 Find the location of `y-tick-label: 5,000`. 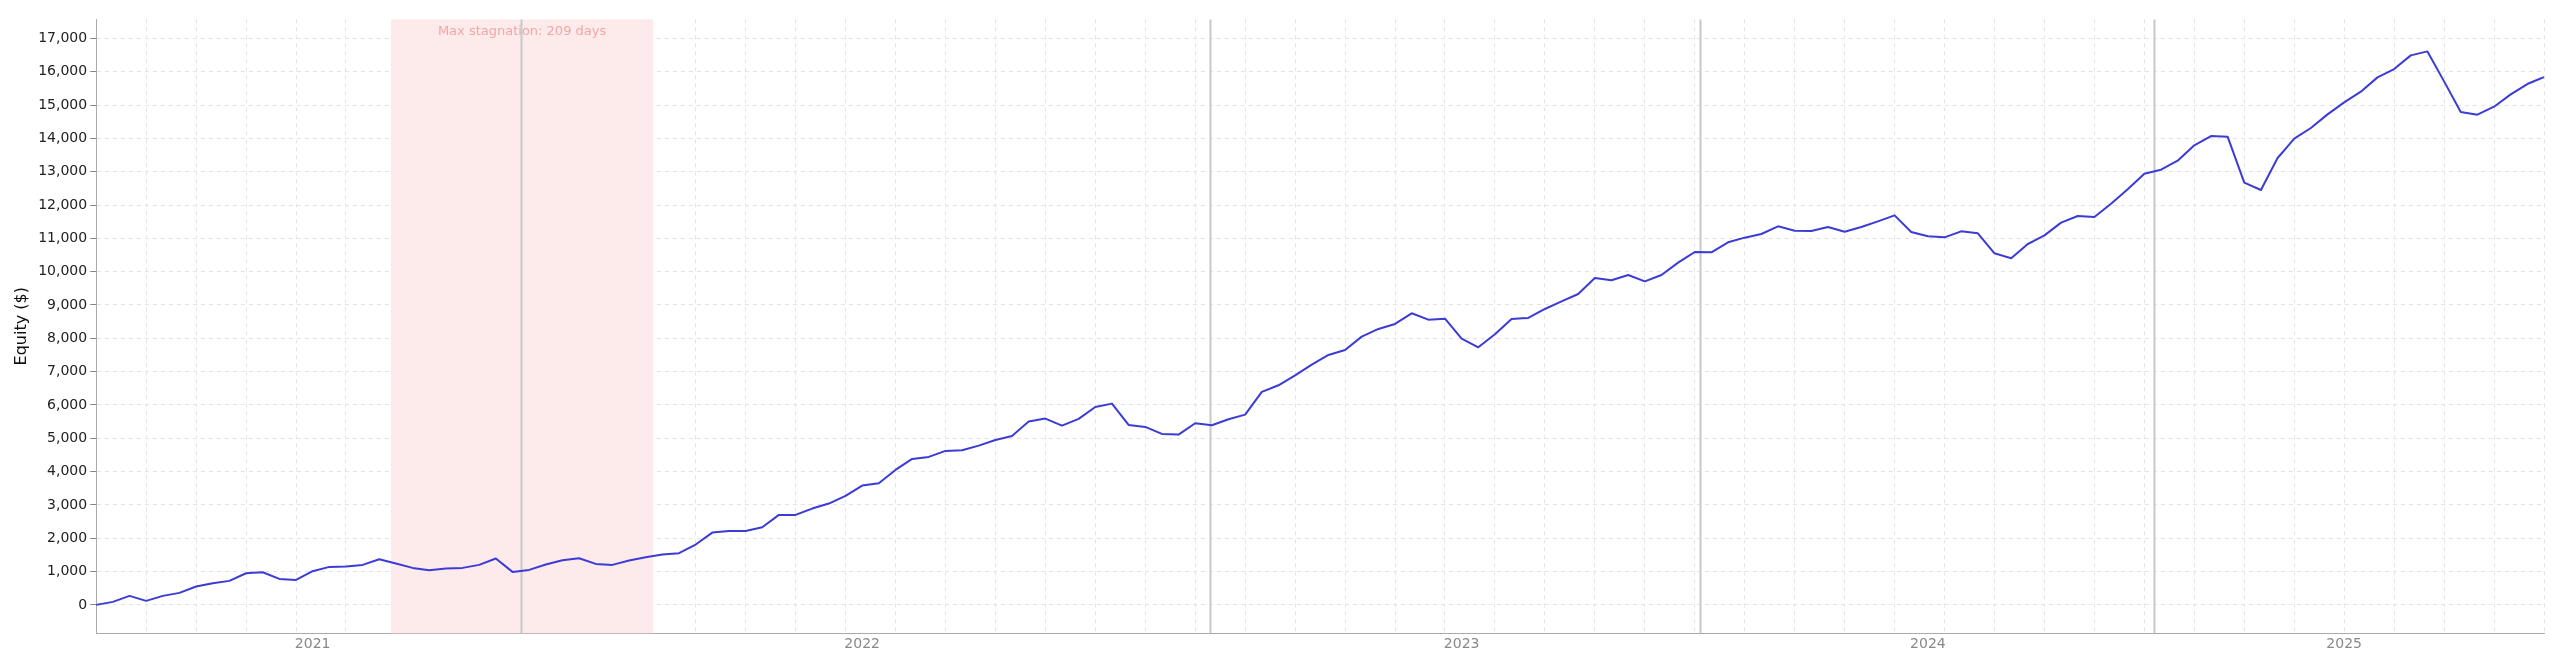

y-tick-label: 5,000 is located at coordinates (67, 436).